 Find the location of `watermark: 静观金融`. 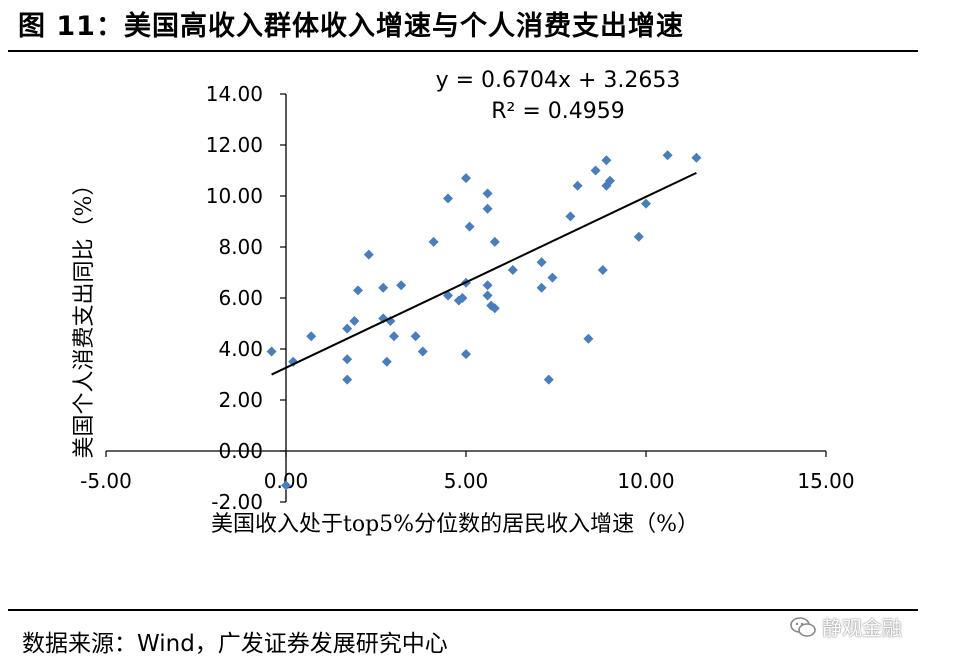

watermark: 静观金融 is located at coordinates (846, 626).